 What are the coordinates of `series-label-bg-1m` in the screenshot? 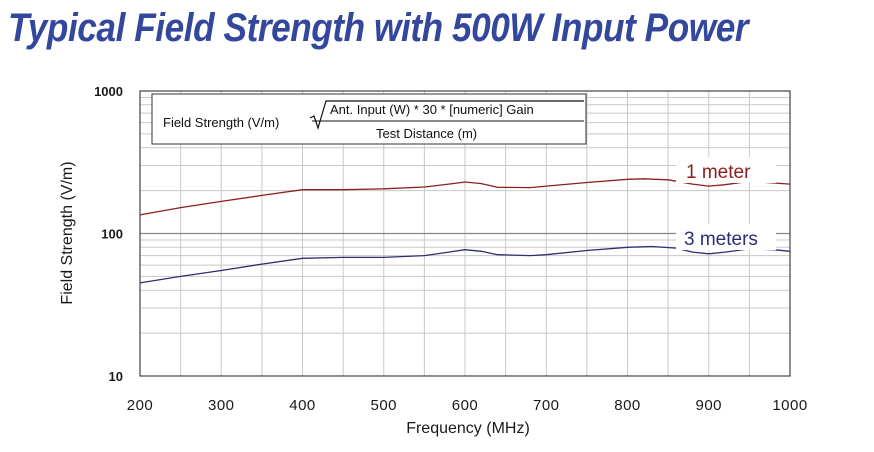 It's located at (726, 170).